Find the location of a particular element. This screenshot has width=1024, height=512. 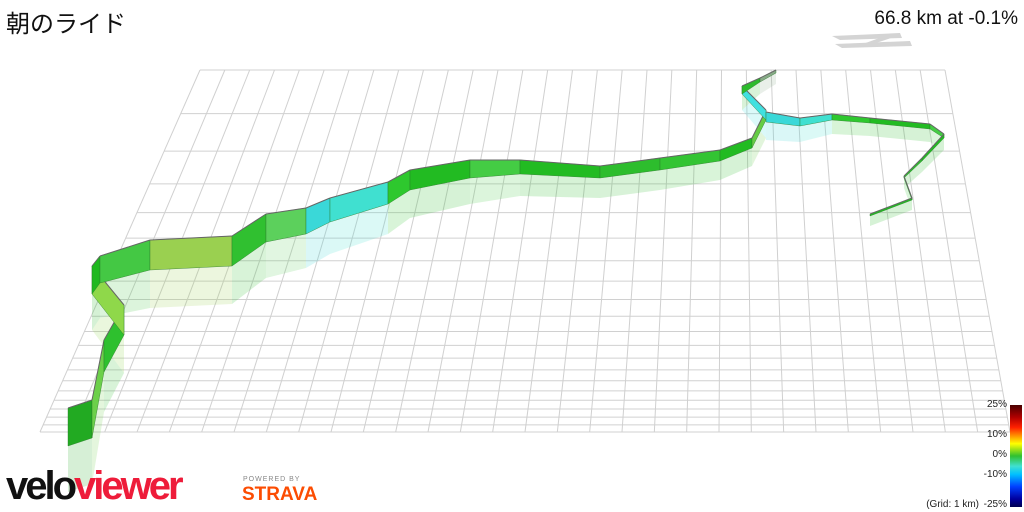

strava-logo: STRAVA is located at coordinates (280, 494).